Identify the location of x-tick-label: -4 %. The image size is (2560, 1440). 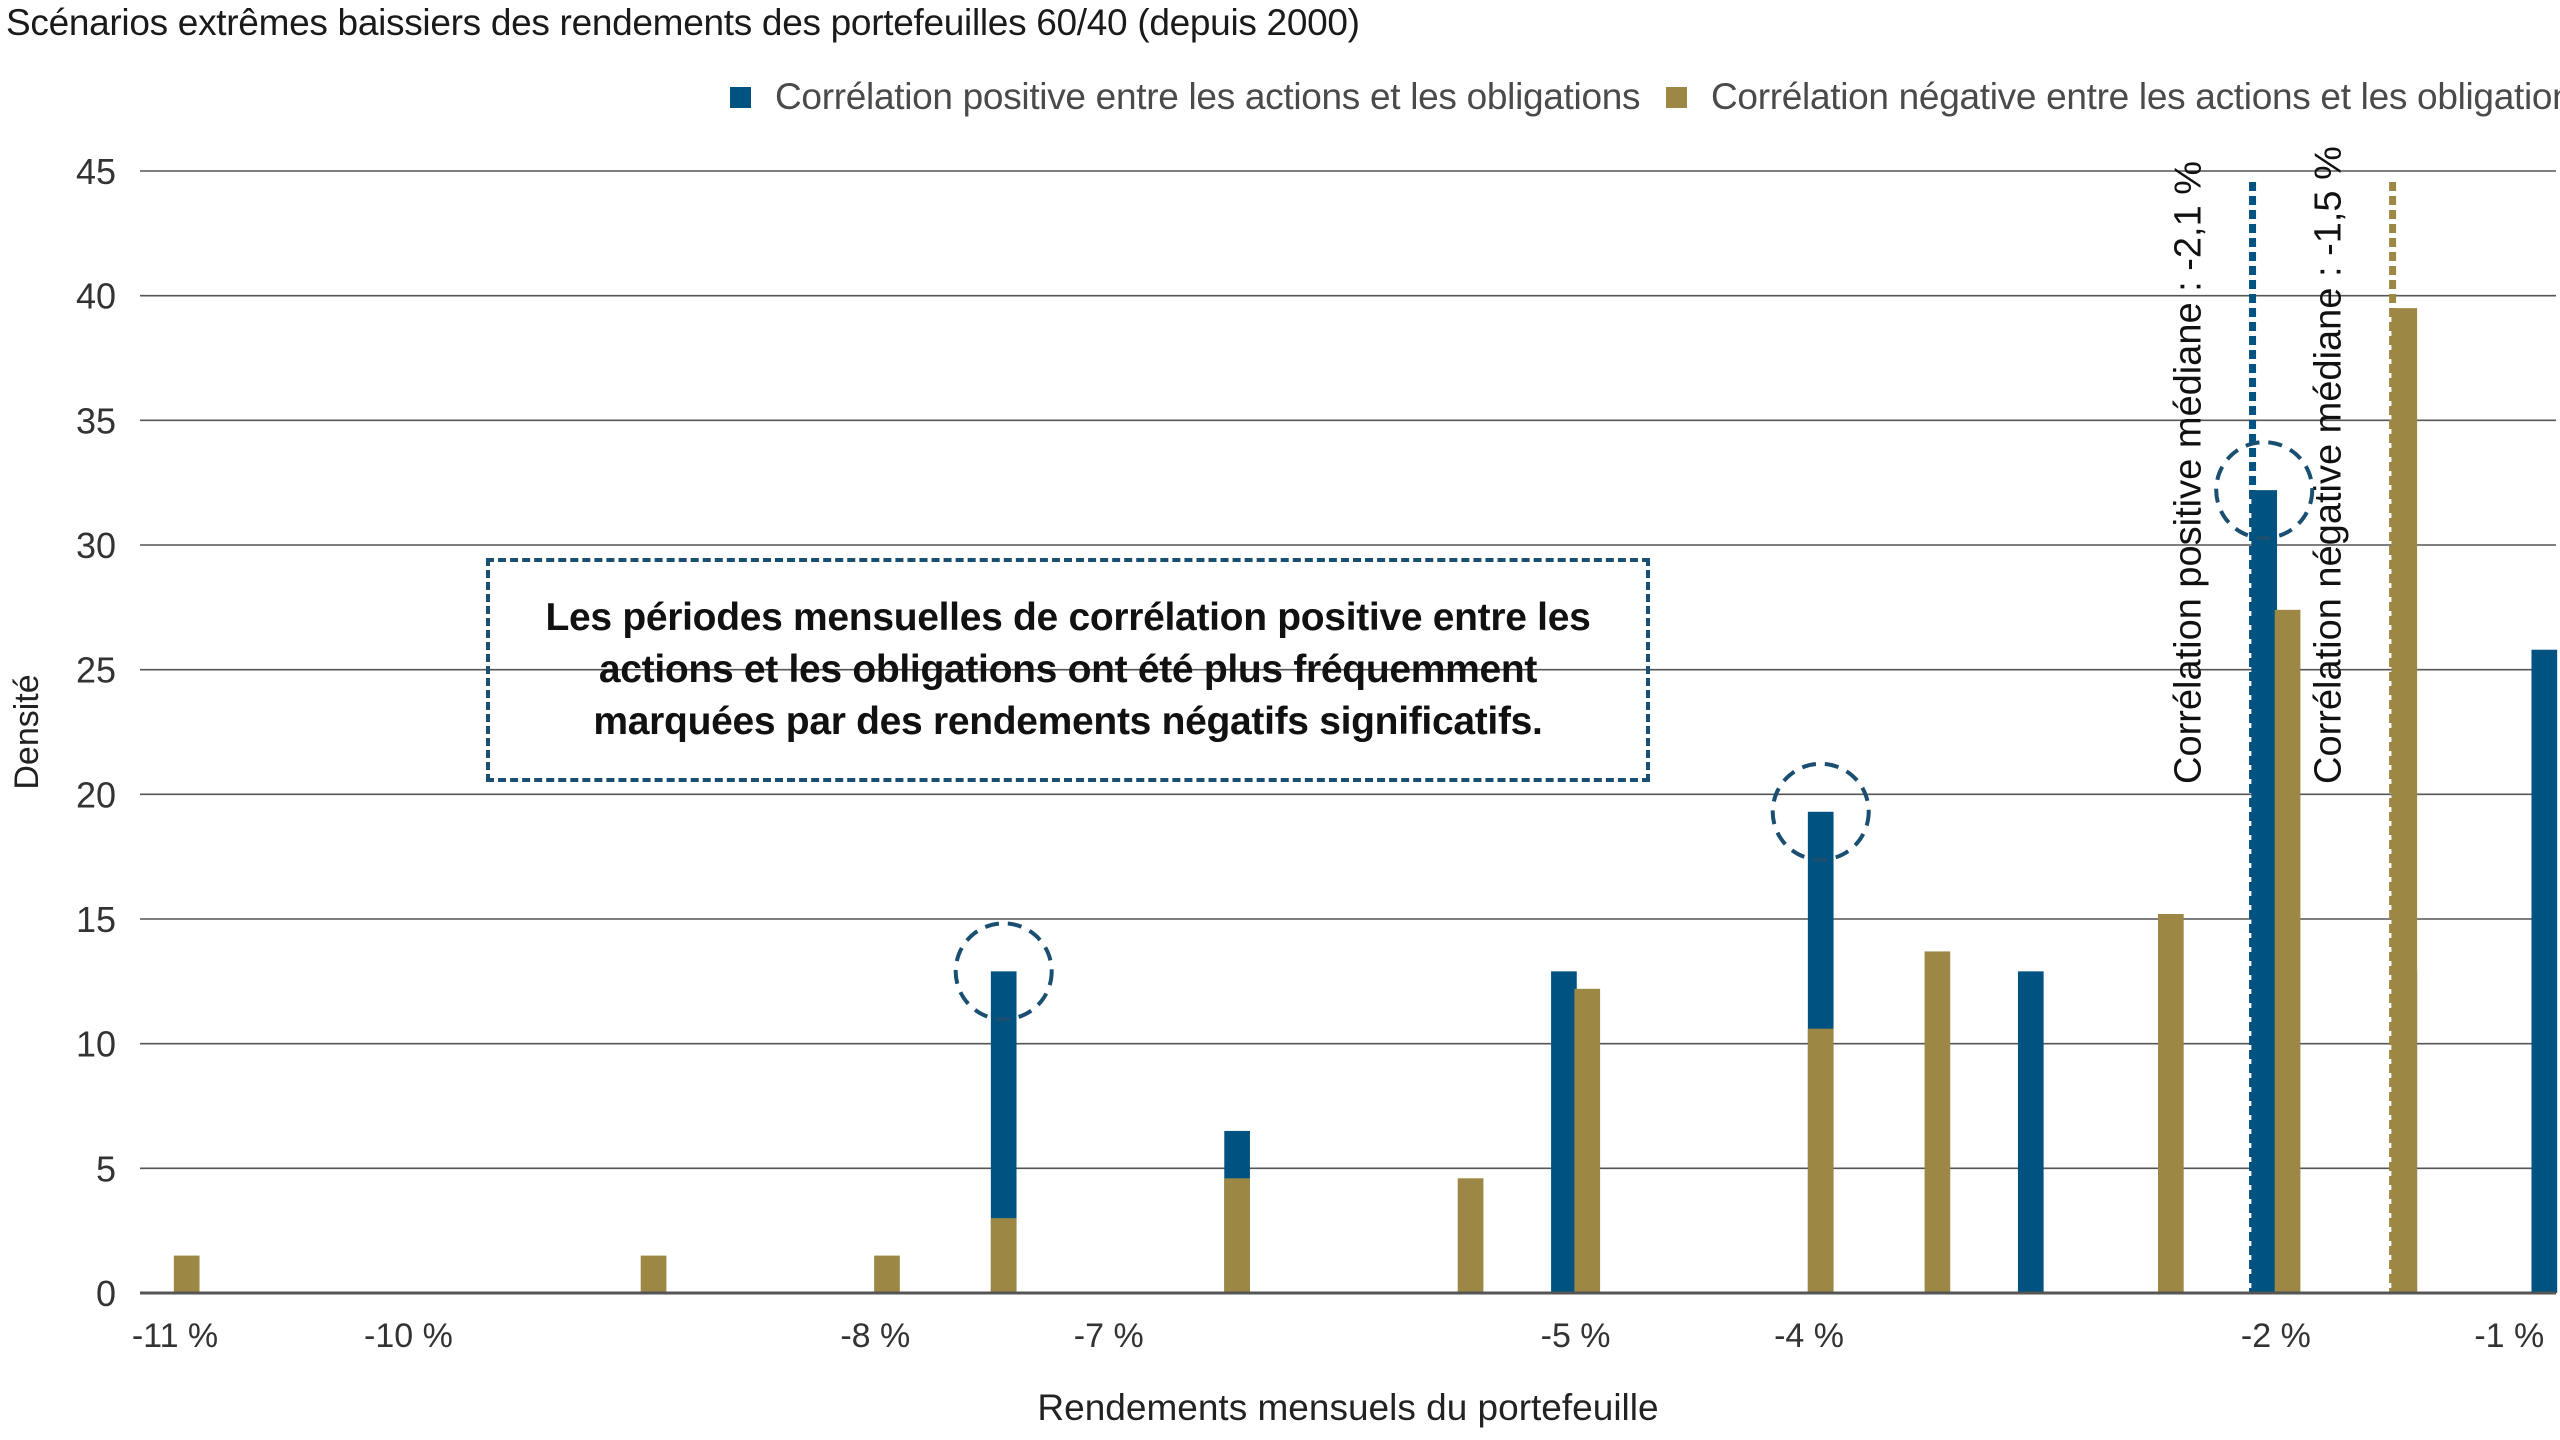
(1809, 1336).